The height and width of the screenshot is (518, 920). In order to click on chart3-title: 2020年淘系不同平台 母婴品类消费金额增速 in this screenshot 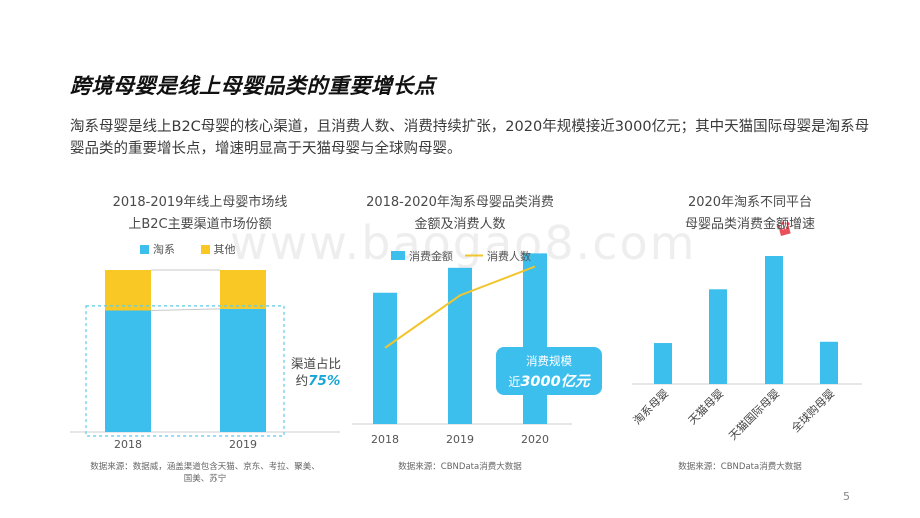, I will do `click(750, 214)`.